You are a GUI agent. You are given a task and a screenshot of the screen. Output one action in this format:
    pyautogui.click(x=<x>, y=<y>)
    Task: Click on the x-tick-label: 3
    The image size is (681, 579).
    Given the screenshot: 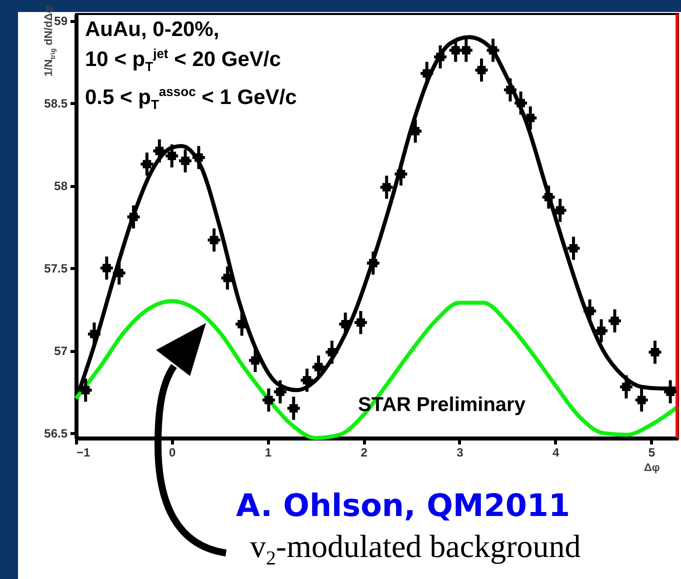 What is the action you would take?
    pyautogui.click(x=460, y=453)
    